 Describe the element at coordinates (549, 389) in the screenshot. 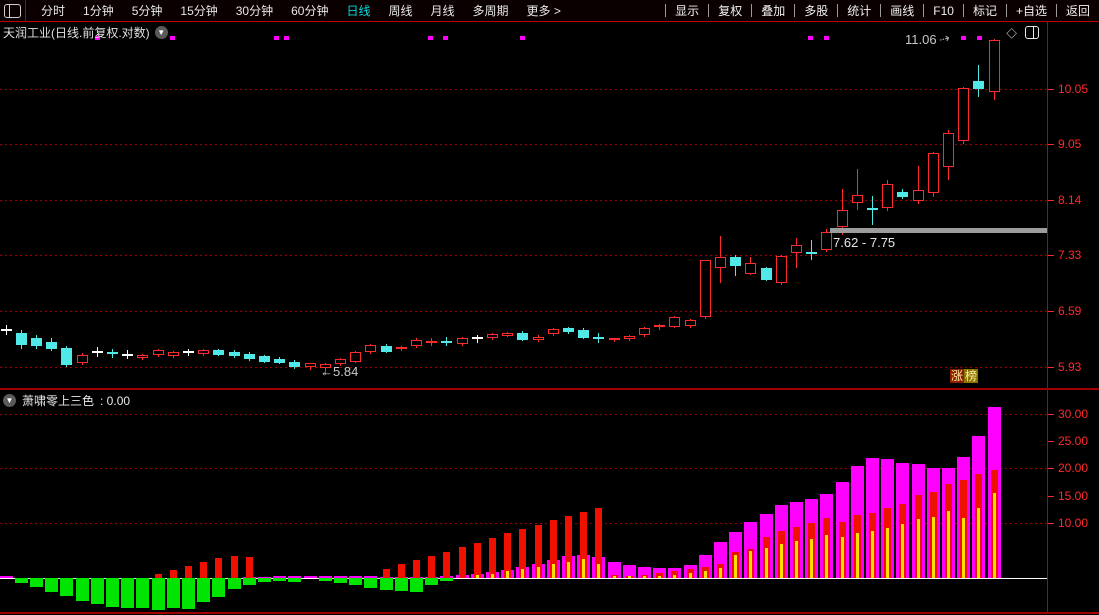

I see `panel-divider` at that location.